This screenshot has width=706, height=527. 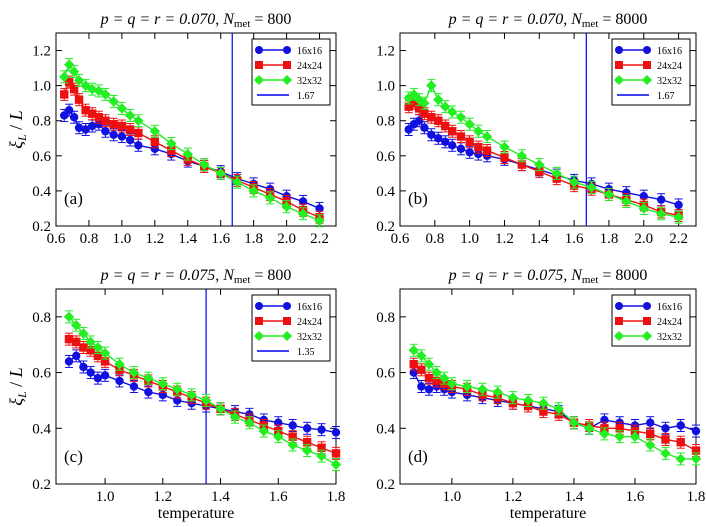 I want to click on x-tick-label: 2.0, so click(x=286, y=239).